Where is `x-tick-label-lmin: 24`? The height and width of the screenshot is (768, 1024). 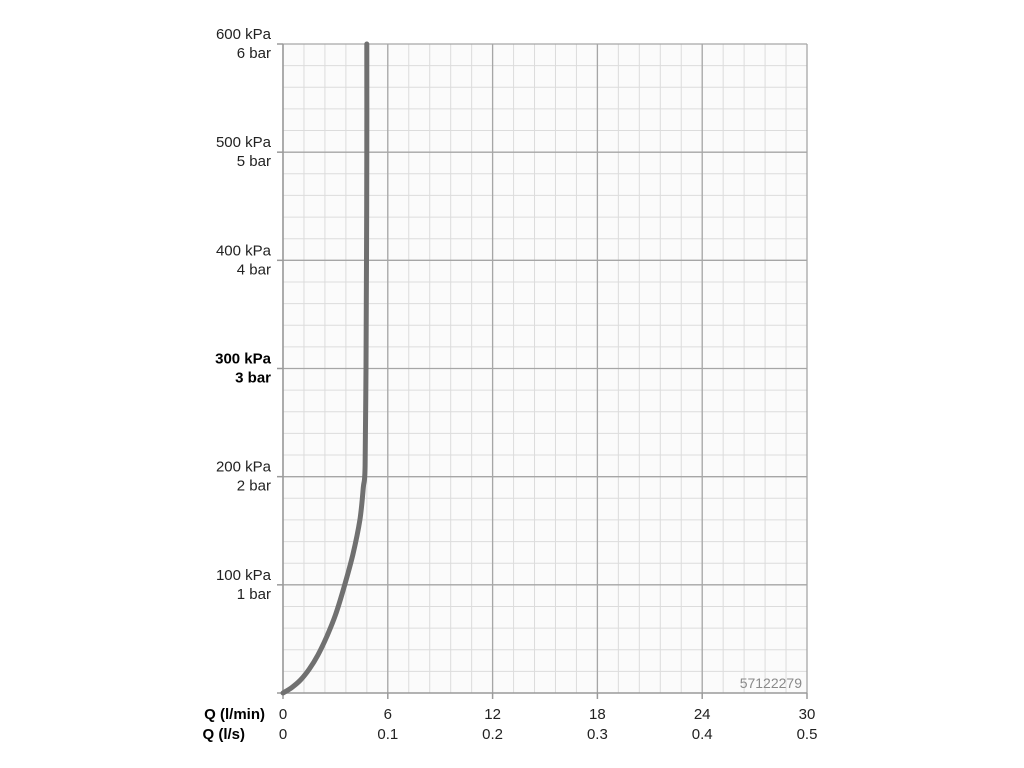 x-tick-label-lmin: 24 is located at coordinates (702, 714).